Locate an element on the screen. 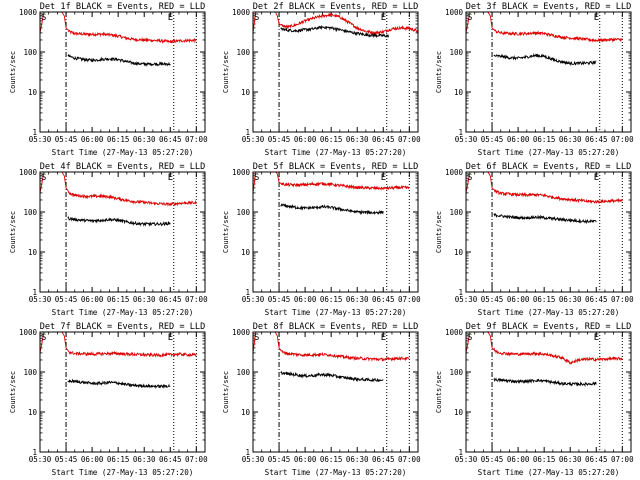  chart-title: Det 1f BLACK = Events, RED = LLD is located at coordinates (123, 7).